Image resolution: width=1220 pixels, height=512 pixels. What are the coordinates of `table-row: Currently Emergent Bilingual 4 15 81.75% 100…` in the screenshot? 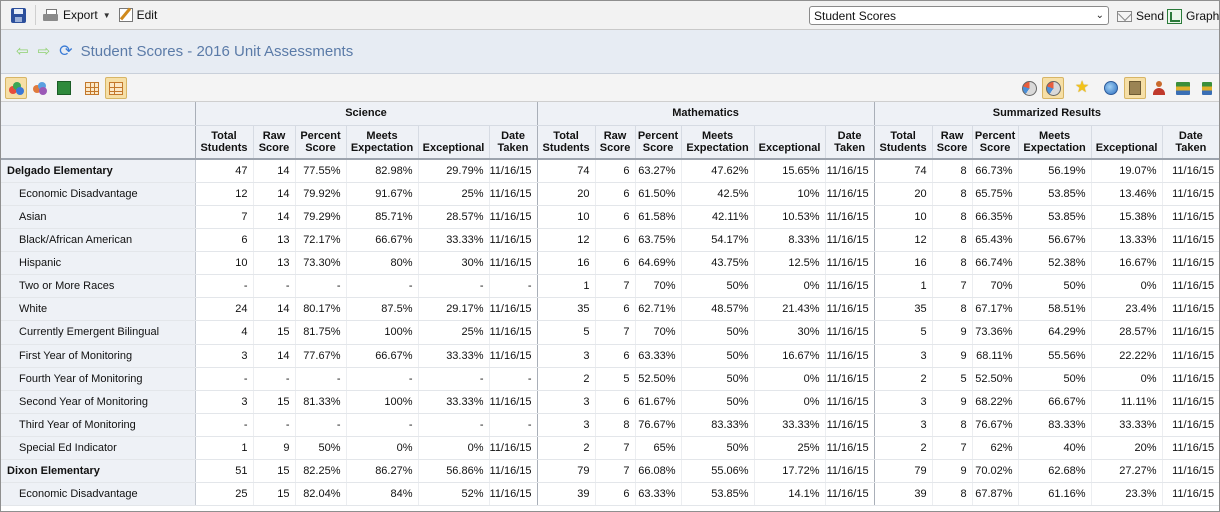 It's located at (610, 332).